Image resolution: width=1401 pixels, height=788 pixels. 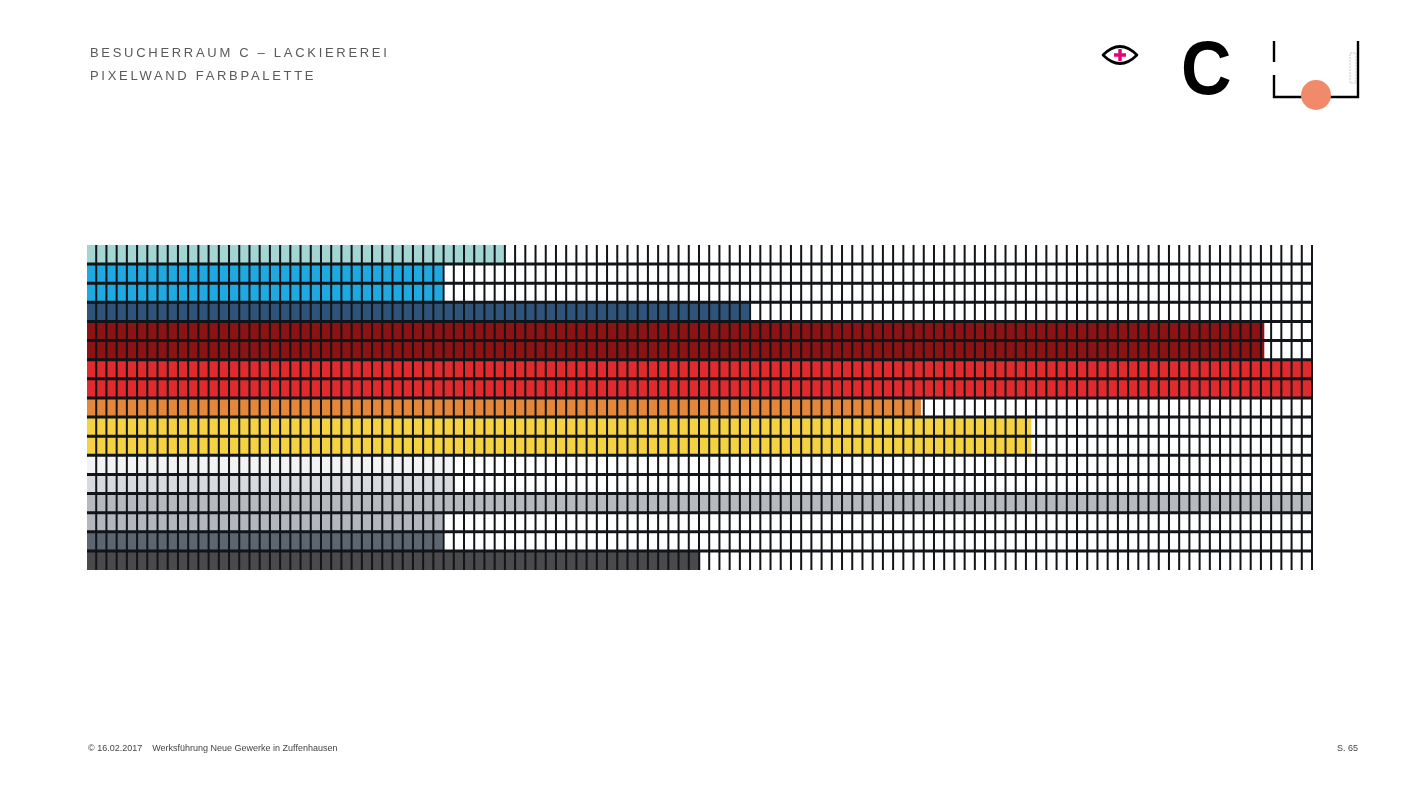 What do you see at coordinates (203, 76) in the screenshot?
I see `chart-subtitle: PIXELWAND FARBPALETTE` at bounding box center [203, 76].